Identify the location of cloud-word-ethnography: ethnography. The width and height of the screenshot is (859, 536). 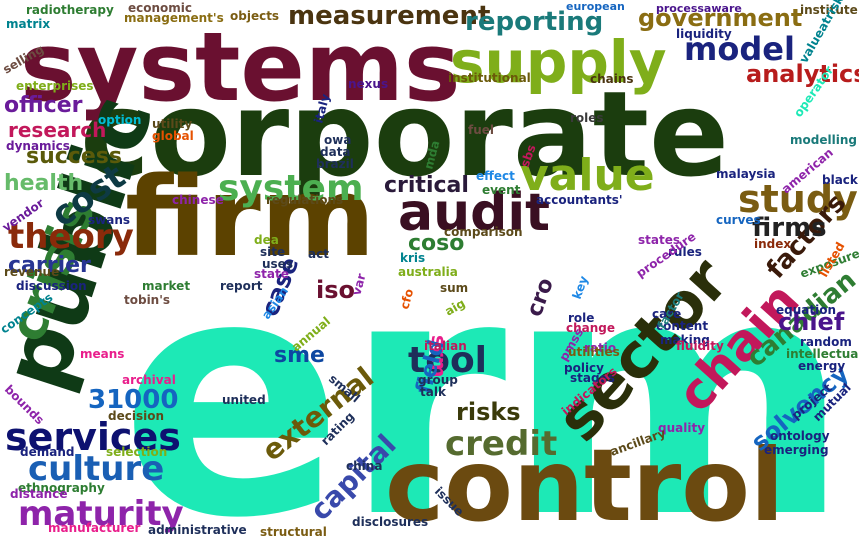
(61, 488).